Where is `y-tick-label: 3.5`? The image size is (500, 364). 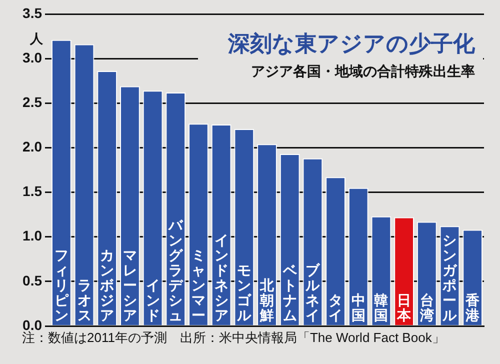 y-tick-label: 3.5 is located at coordinates (32, 12).